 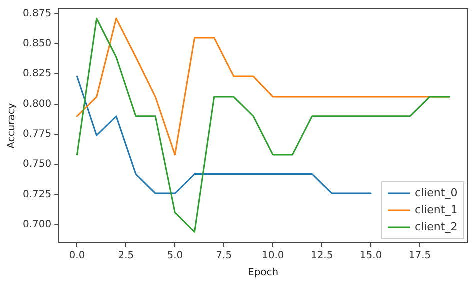 What do you see at coordinates (37, 194) in the screenshot?
I see `y-tick-label: 0.725` at bounding box center [37, 194].